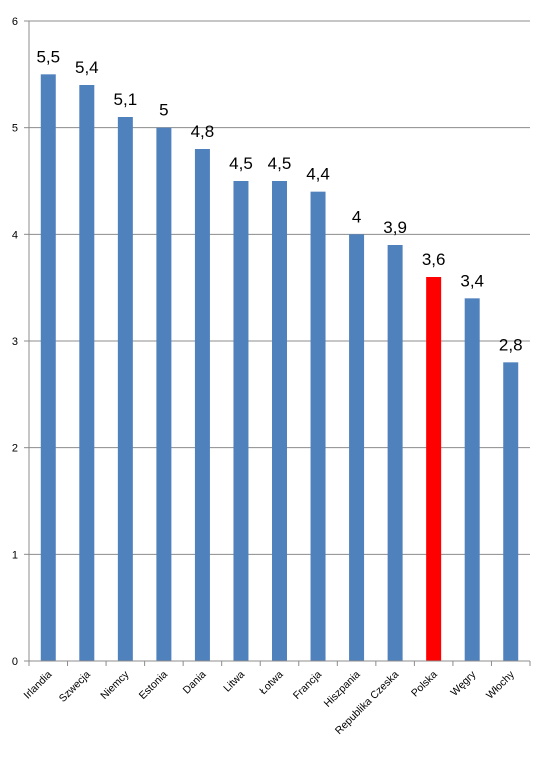 The height and width of the screenshot is (766, 548). Describe the element at coordinates (163, 110) in the screenshot. I see `data-label: 5` at that location.